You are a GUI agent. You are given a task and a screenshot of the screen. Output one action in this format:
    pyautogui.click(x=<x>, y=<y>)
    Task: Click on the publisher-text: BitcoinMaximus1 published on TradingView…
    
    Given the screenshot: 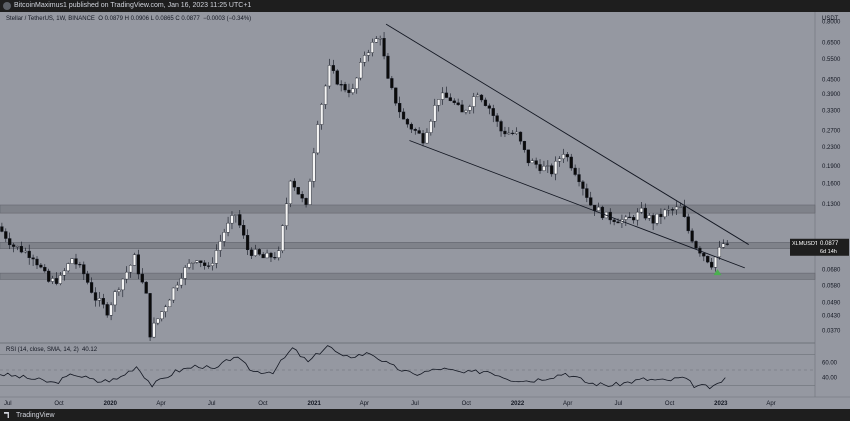 What is the action you would take?
    pyautogui.click(x=133, y=5)
    